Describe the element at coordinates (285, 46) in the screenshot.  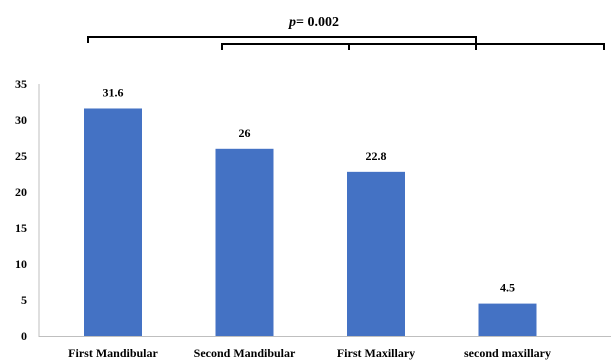
I see `bracket-inner-left` at that location.